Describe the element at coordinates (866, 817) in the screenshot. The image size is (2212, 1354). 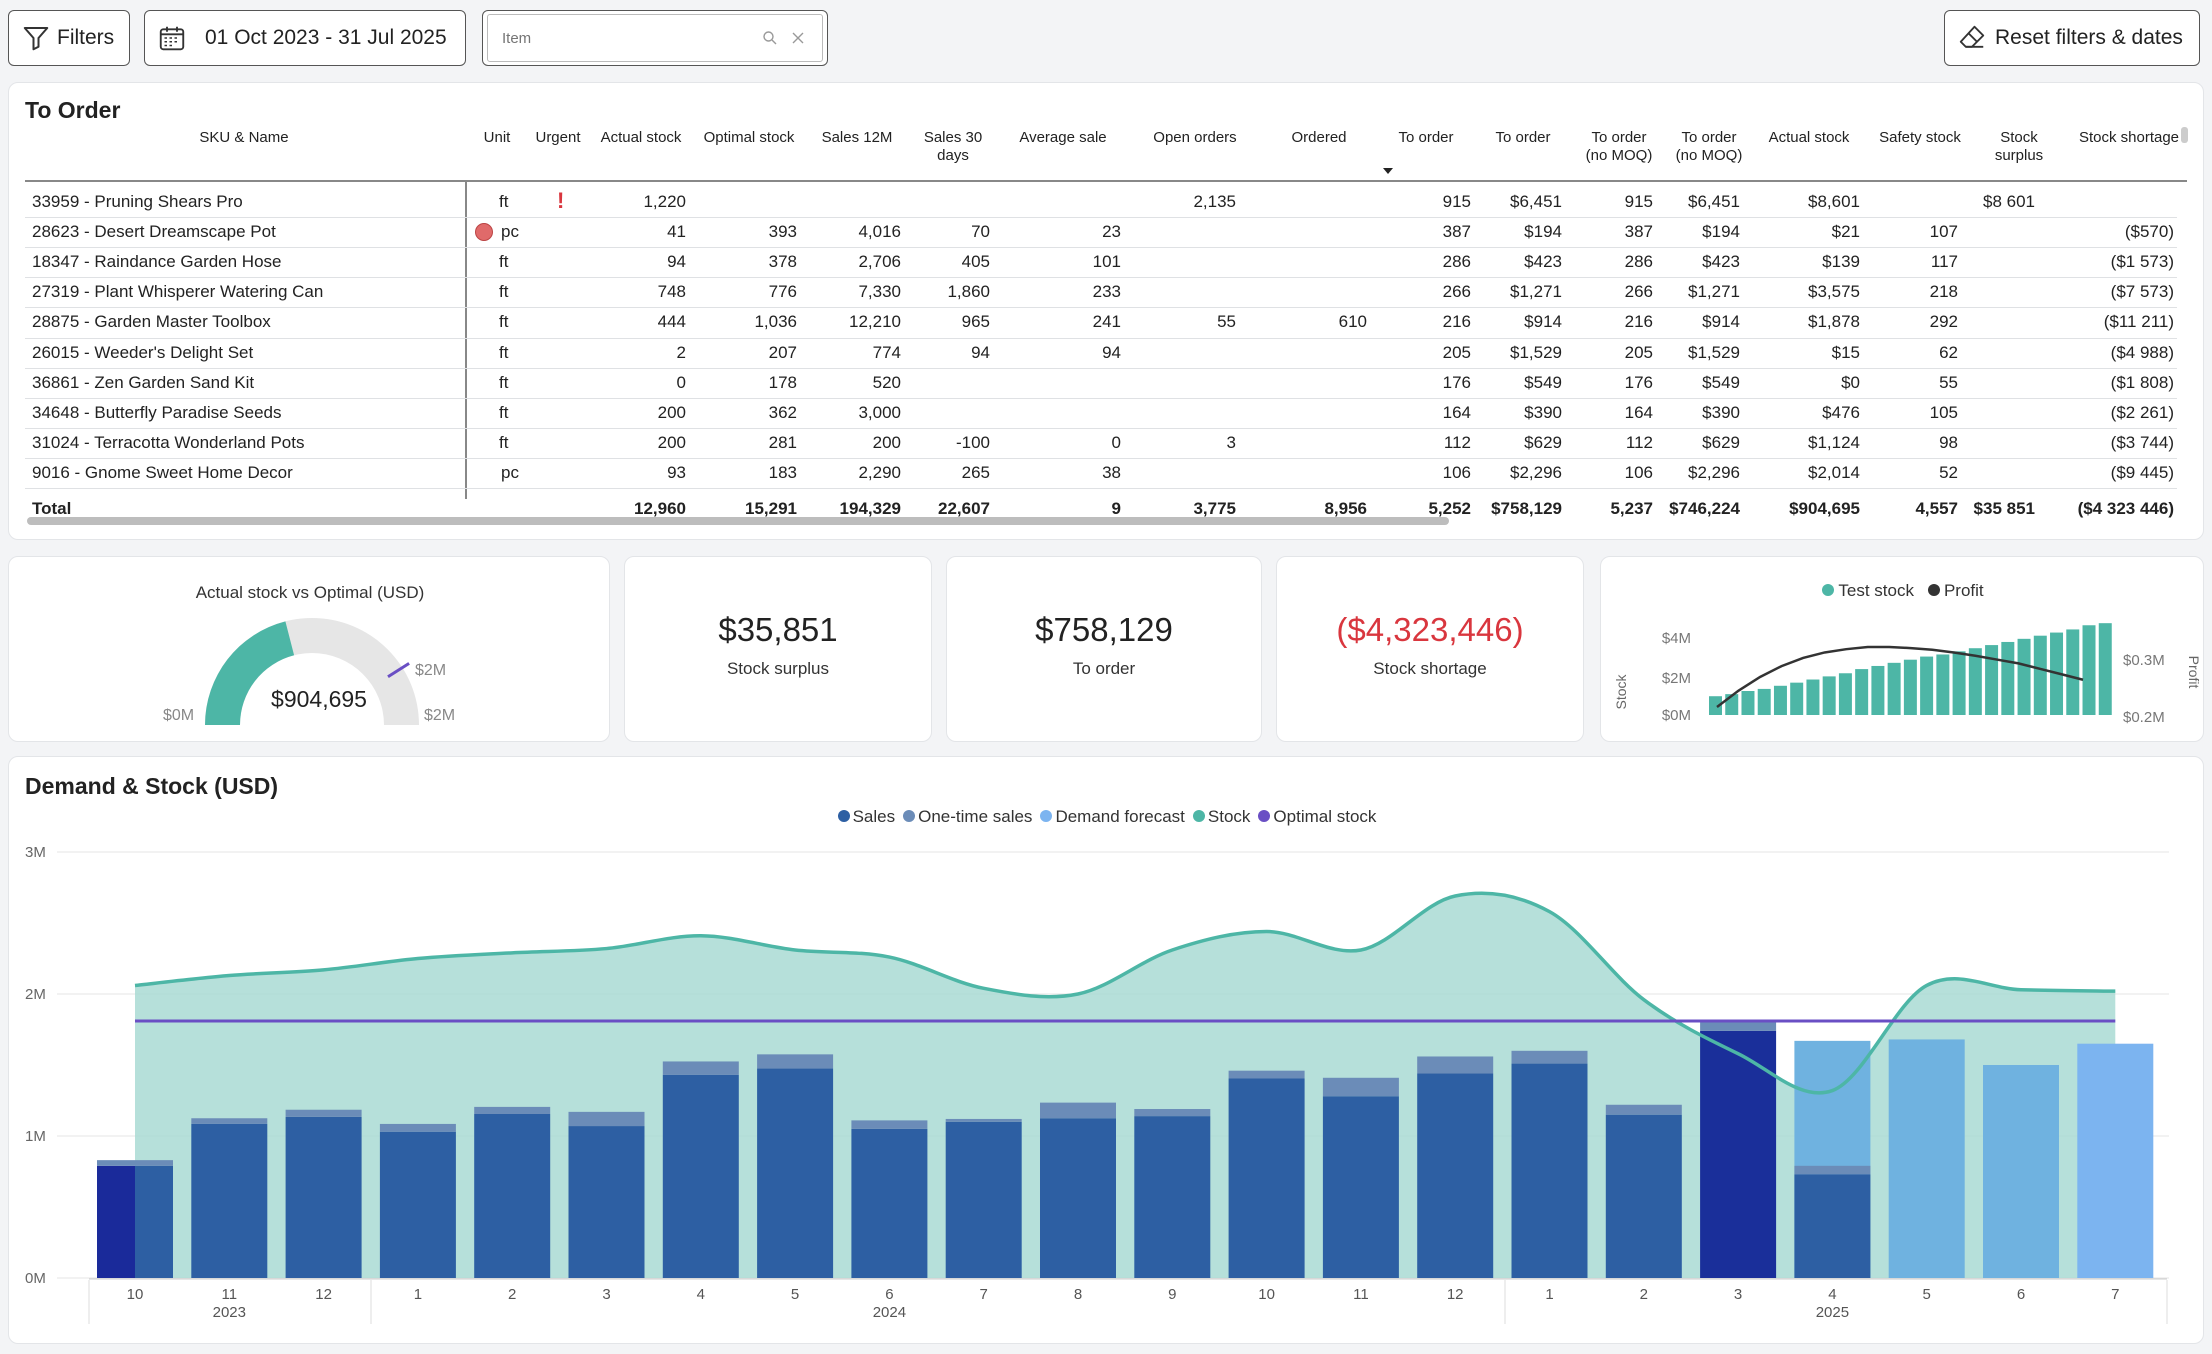
I see `legend-item: Sales` at that location.